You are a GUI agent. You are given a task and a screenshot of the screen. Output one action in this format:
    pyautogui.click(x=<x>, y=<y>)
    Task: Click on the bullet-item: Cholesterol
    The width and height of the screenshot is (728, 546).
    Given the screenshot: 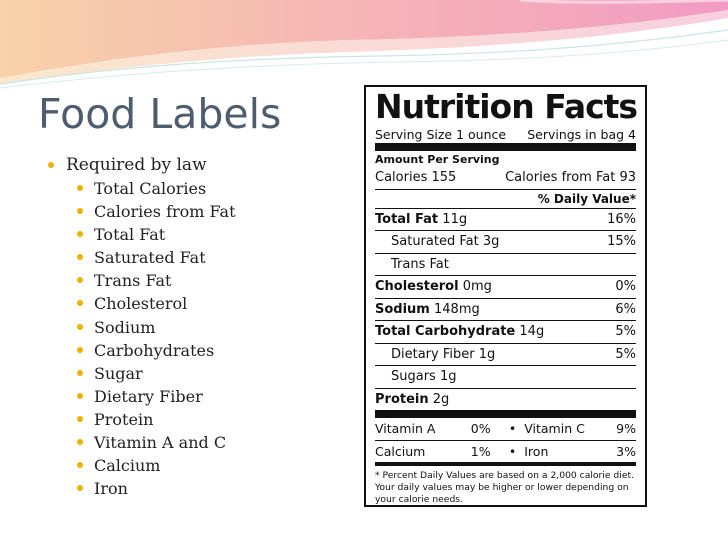 What is the action you would take?
    pyautogui.click(x=141, y=303)
    